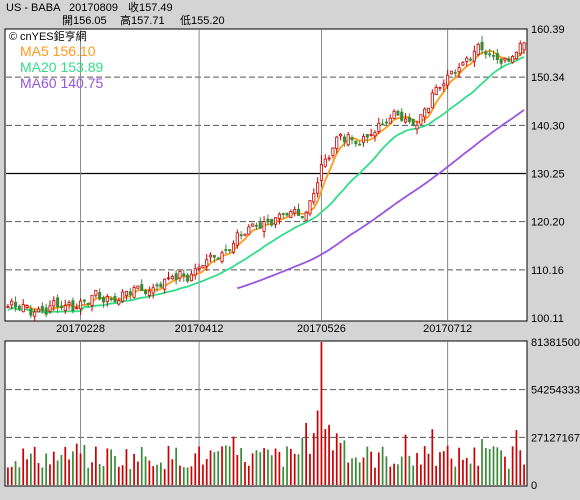 The height and width of the screenshot is (500, 580). I want to click on price-tick-label: 160.39, so click(548, 30).